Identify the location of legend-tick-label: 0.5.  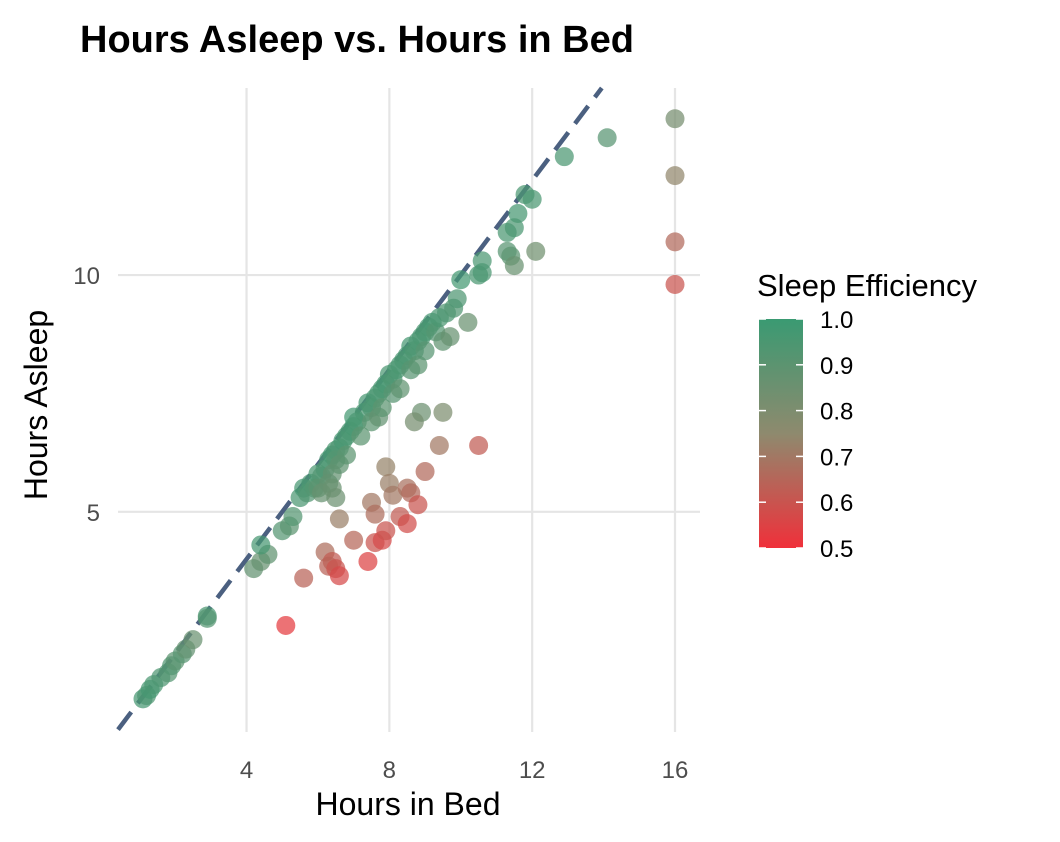
(836, 549).